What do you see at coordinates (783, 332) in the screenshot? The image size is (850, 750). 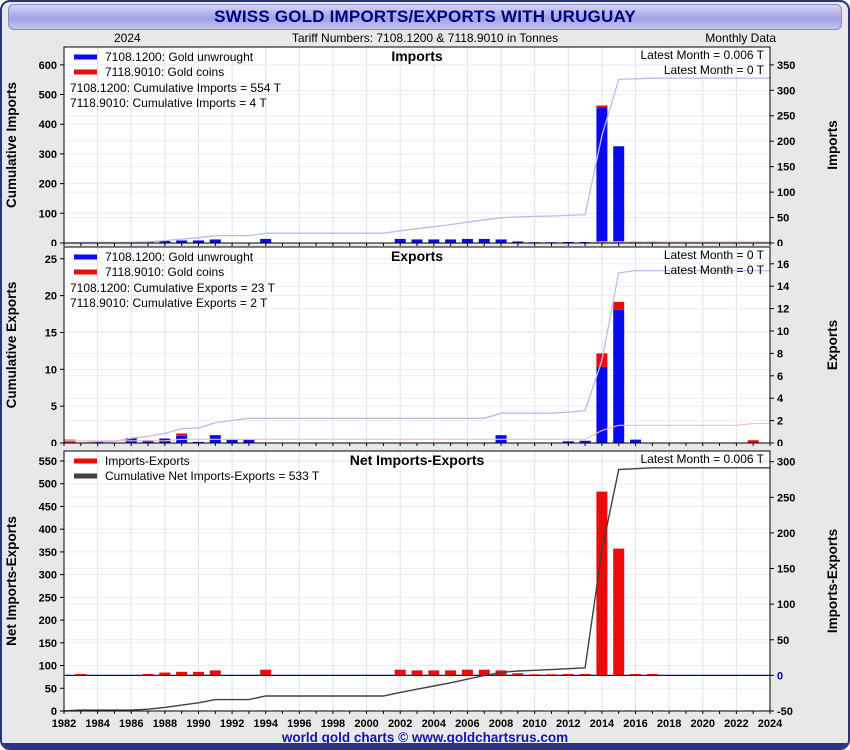 I see `svg-text: 10` at bounding box center [783, 332].